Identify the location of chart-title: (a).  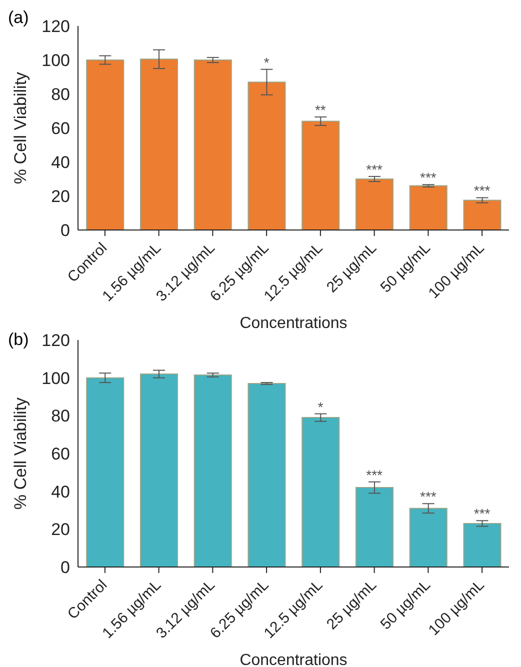
(18, 18).